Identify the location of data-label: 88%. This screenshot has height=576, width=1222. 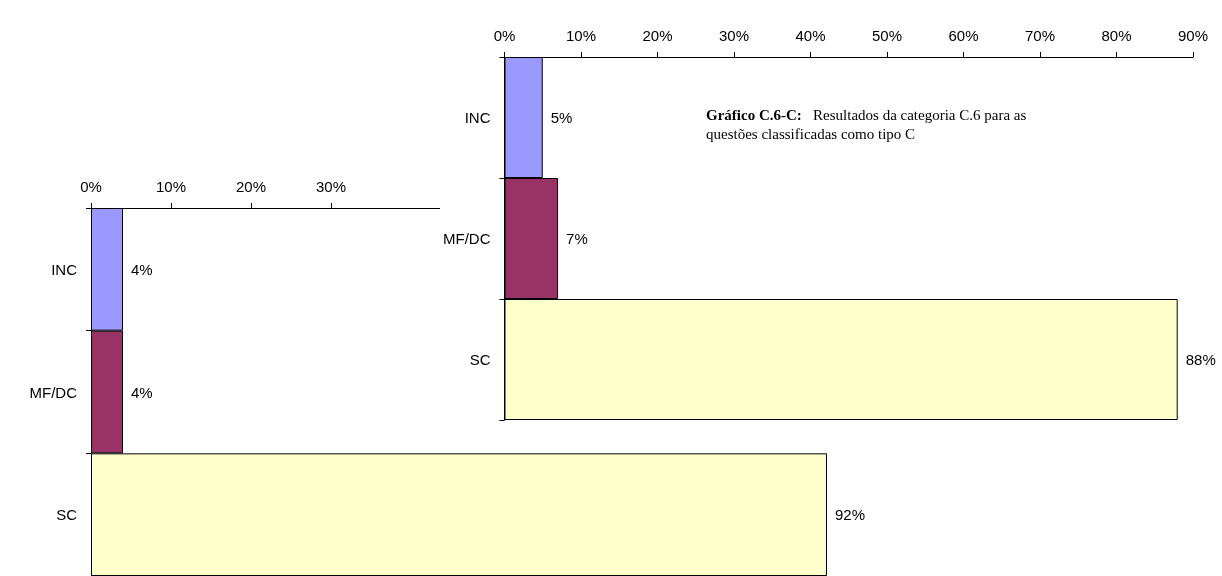
(1200, 359).